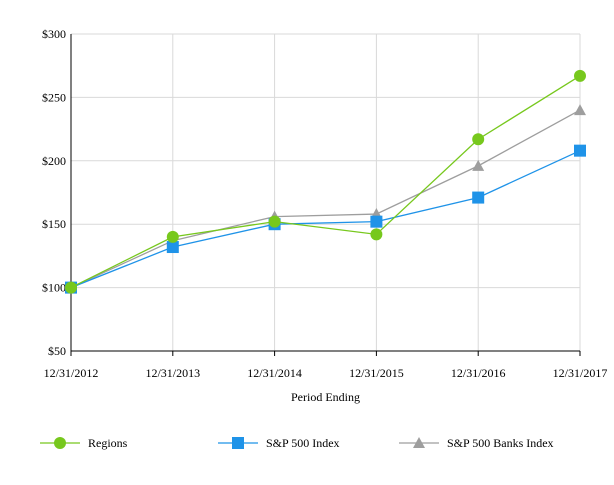  I want to click on x-tick-label: 12/31/2013, so click(172, 373).